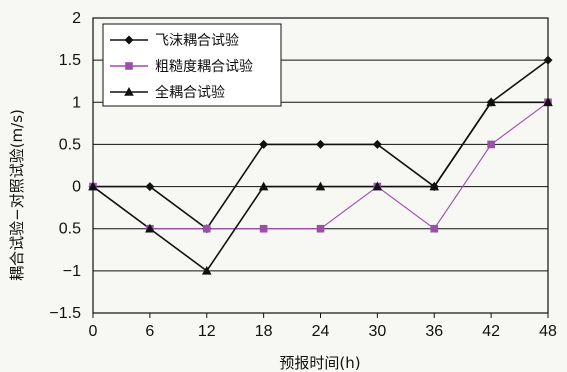 Image resolution: width=567 pixels, height=372 pixels. I want to click on y-tick-label: −1, so click(72, 271).